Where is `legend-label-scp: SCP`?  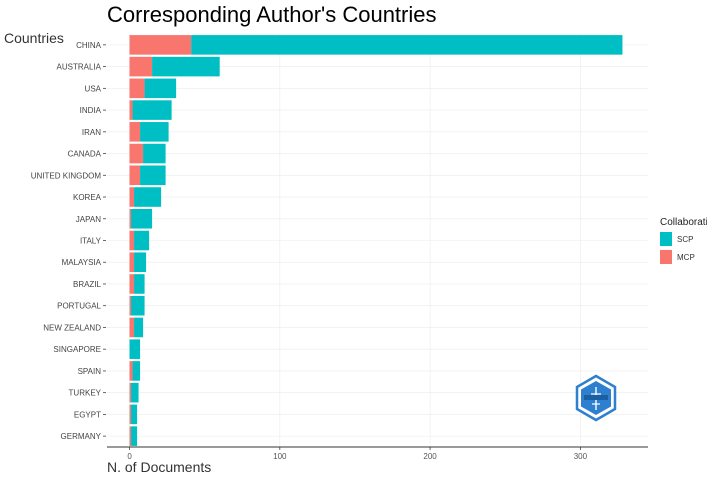
legend-label-scp: SCP is located at coordinates (685, 239).